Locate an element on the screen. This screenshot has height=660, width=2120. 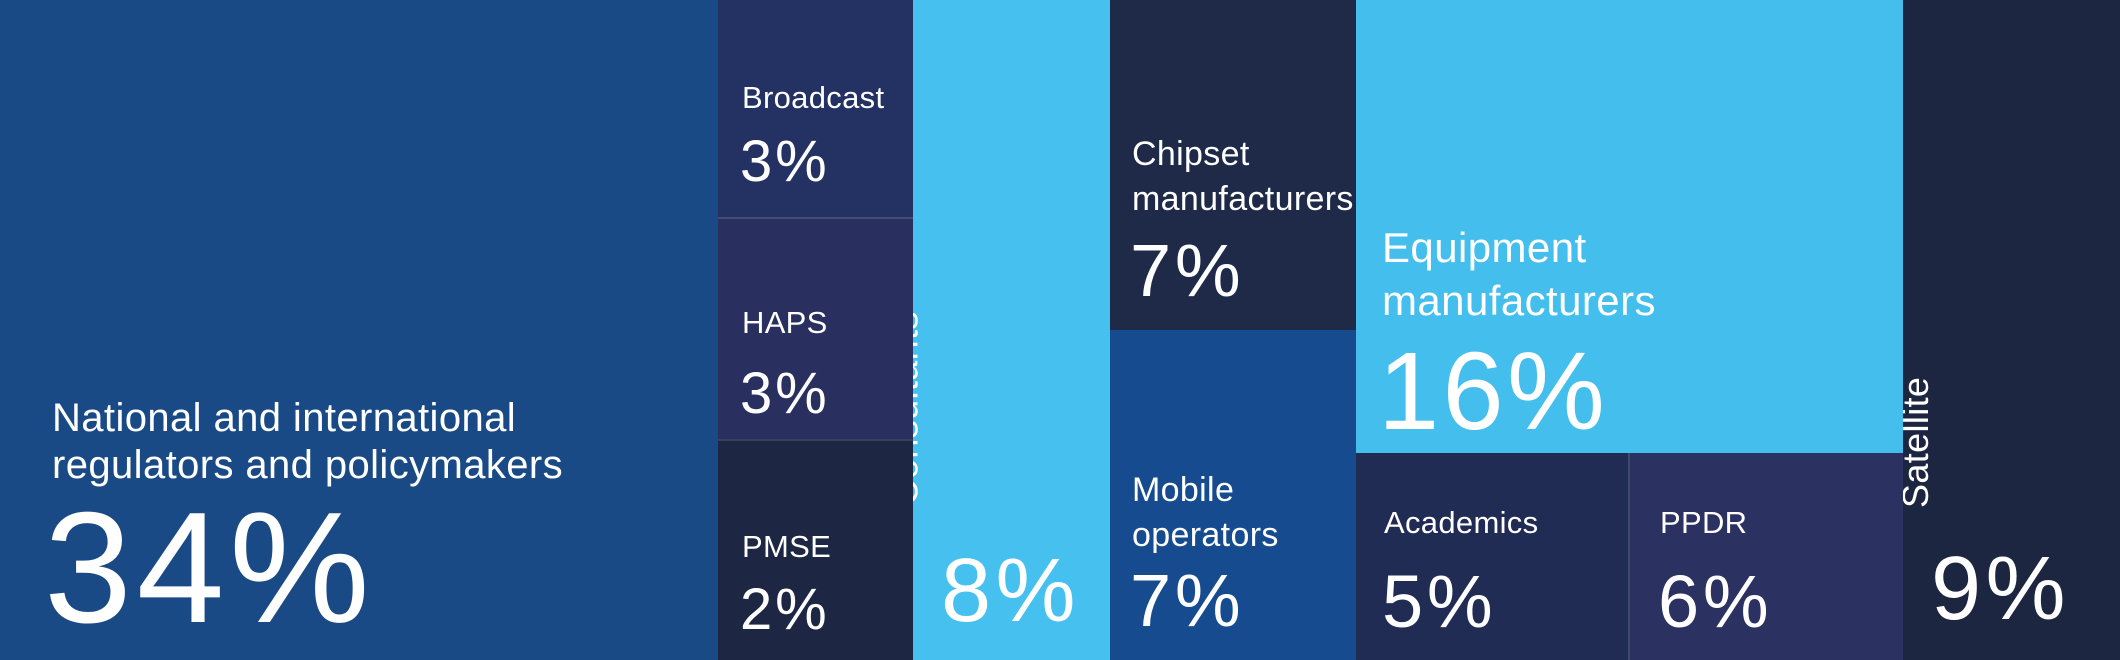
treemap-tile-pmse: PMSE 2% is located at coordinates (815, 549).